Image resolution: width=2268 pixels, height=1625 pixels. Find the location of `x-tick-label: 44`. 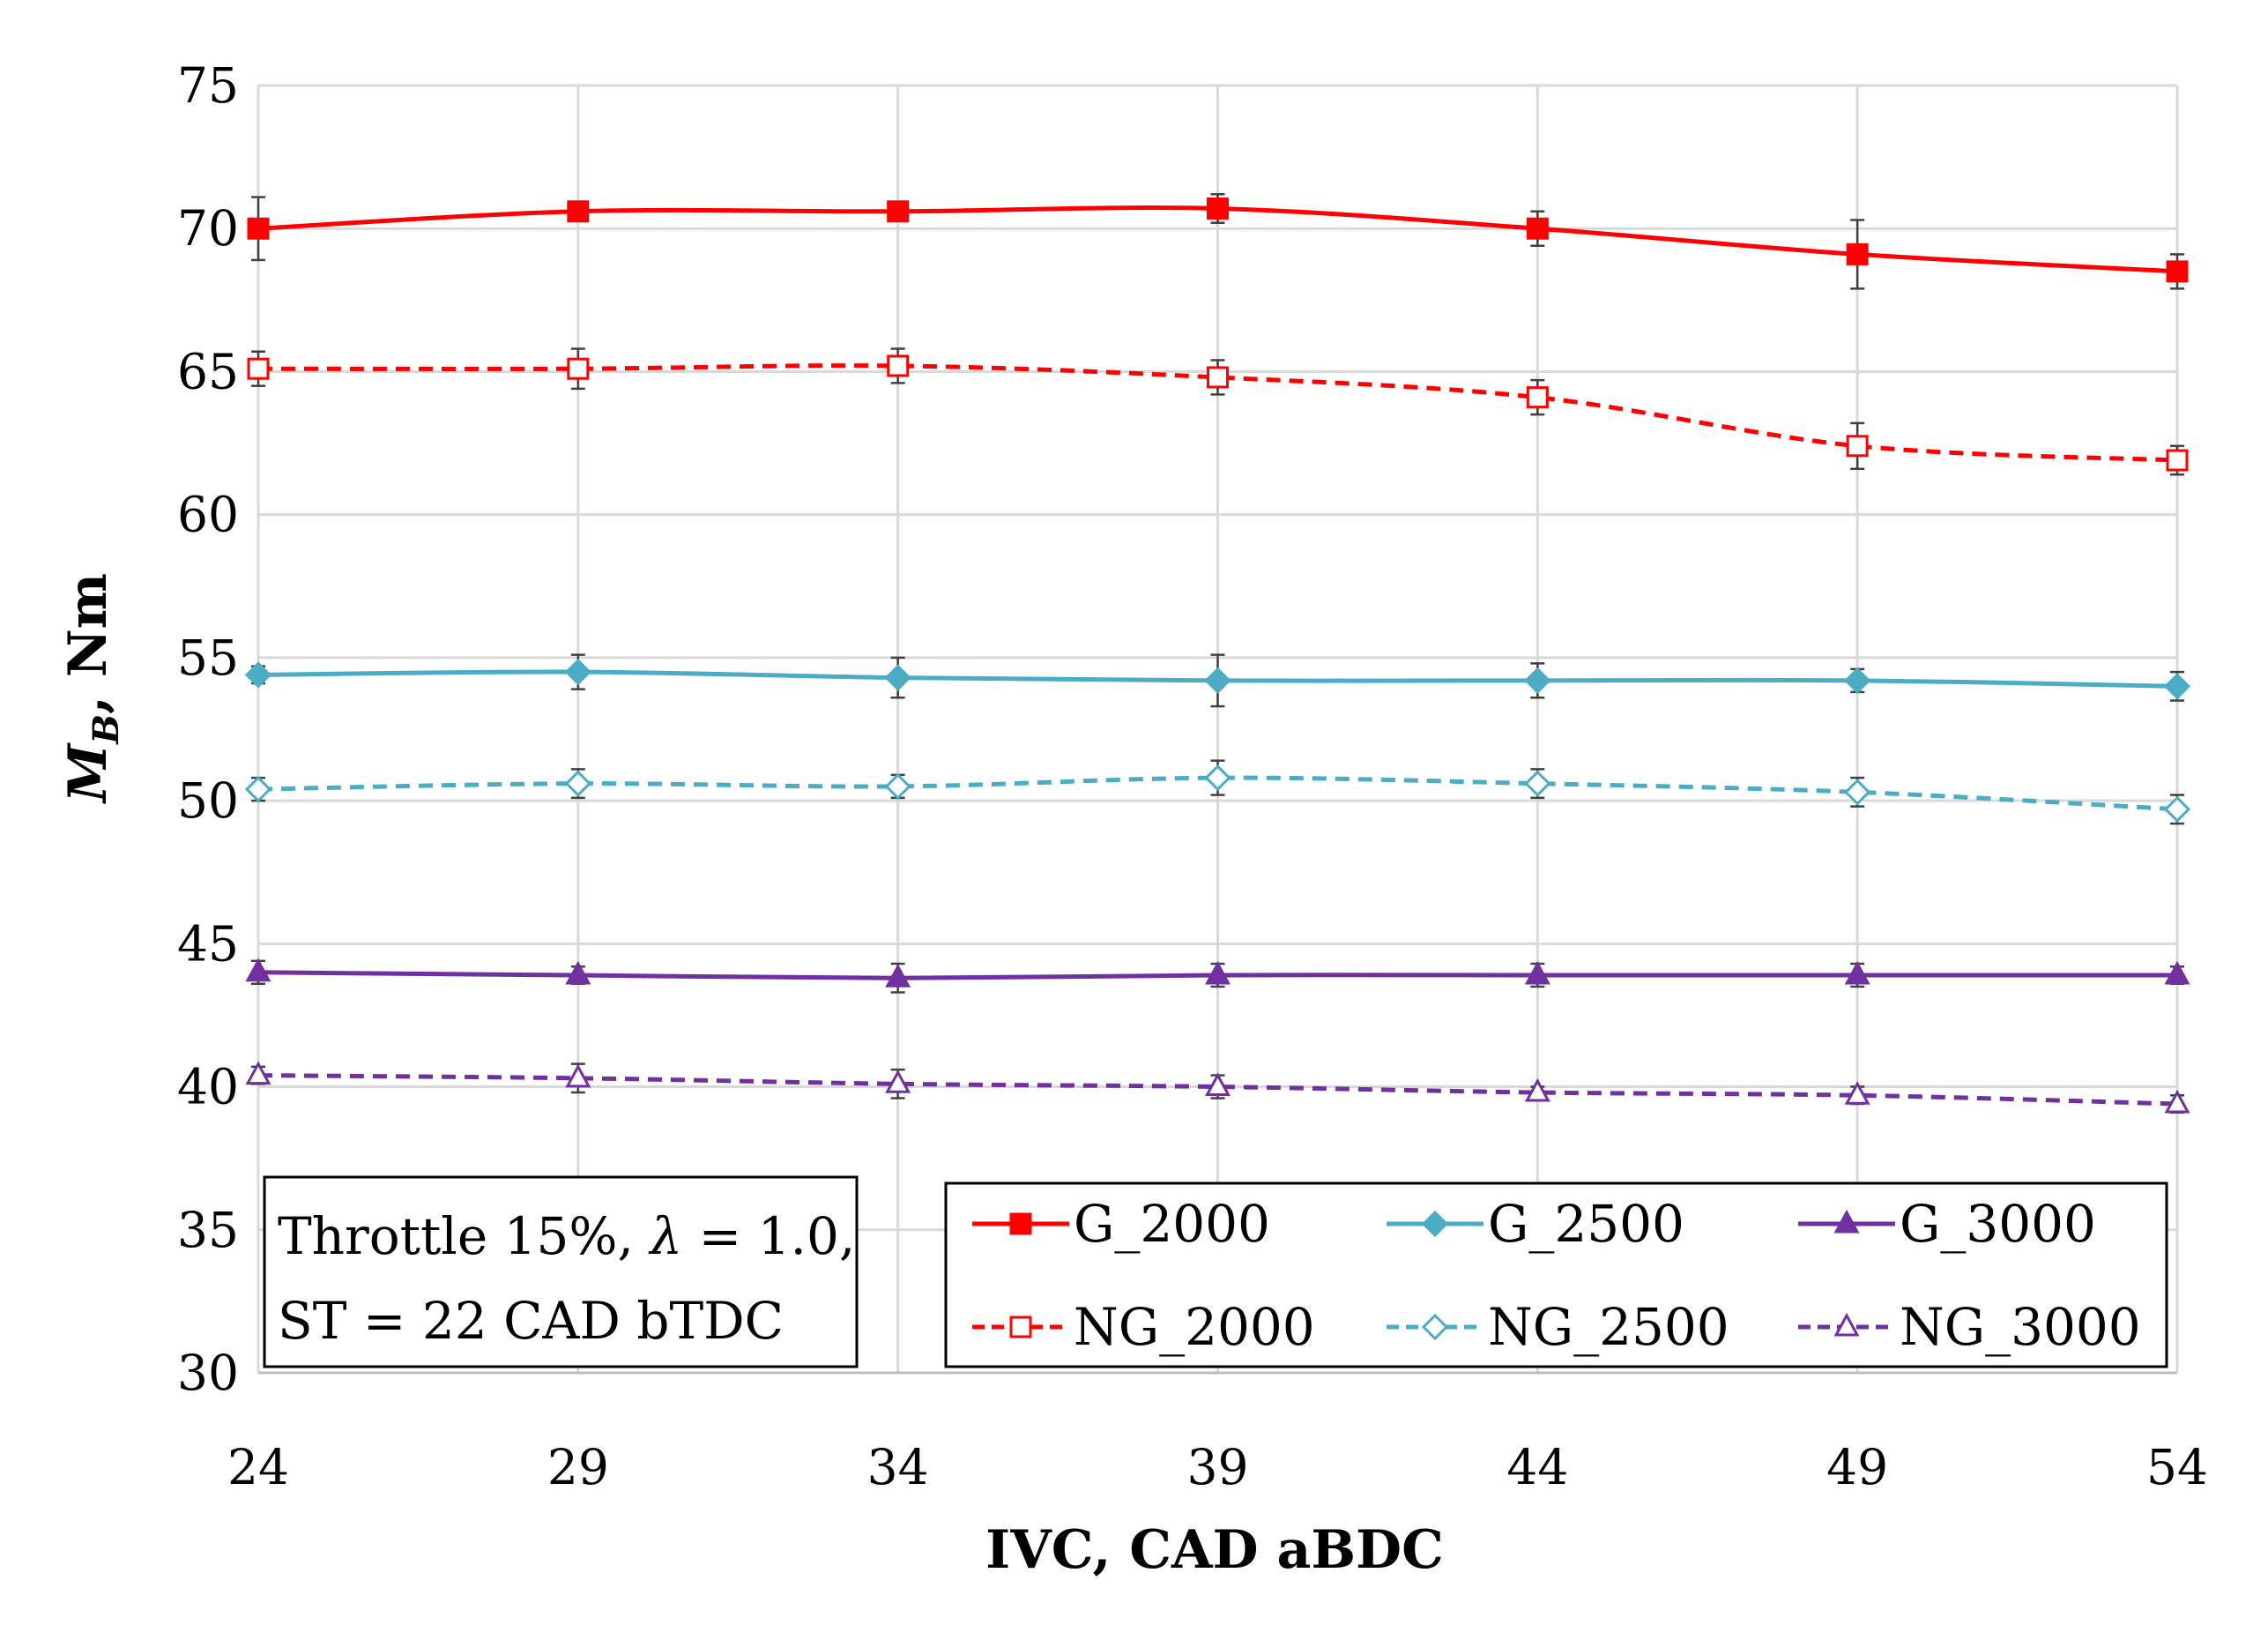

x-tick-label: 44 is located at coordinates (1537, 1467).